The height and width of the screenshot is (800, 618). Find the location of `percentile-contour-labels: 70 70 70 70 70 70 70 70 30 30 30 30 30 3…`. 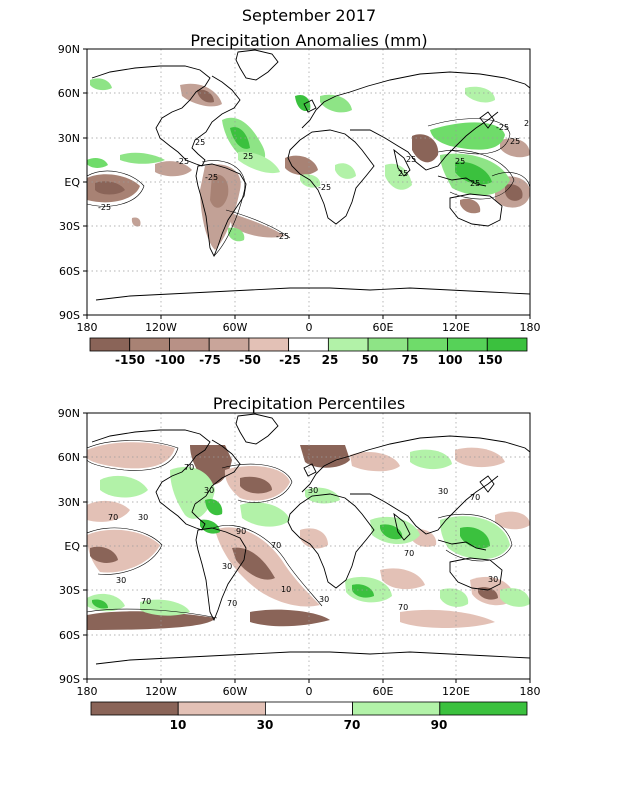

percentile-contour-labels: 70 70 70 70 70 70 70 70 30 30 30 30 30 3… is located at coordinates (303, 537).